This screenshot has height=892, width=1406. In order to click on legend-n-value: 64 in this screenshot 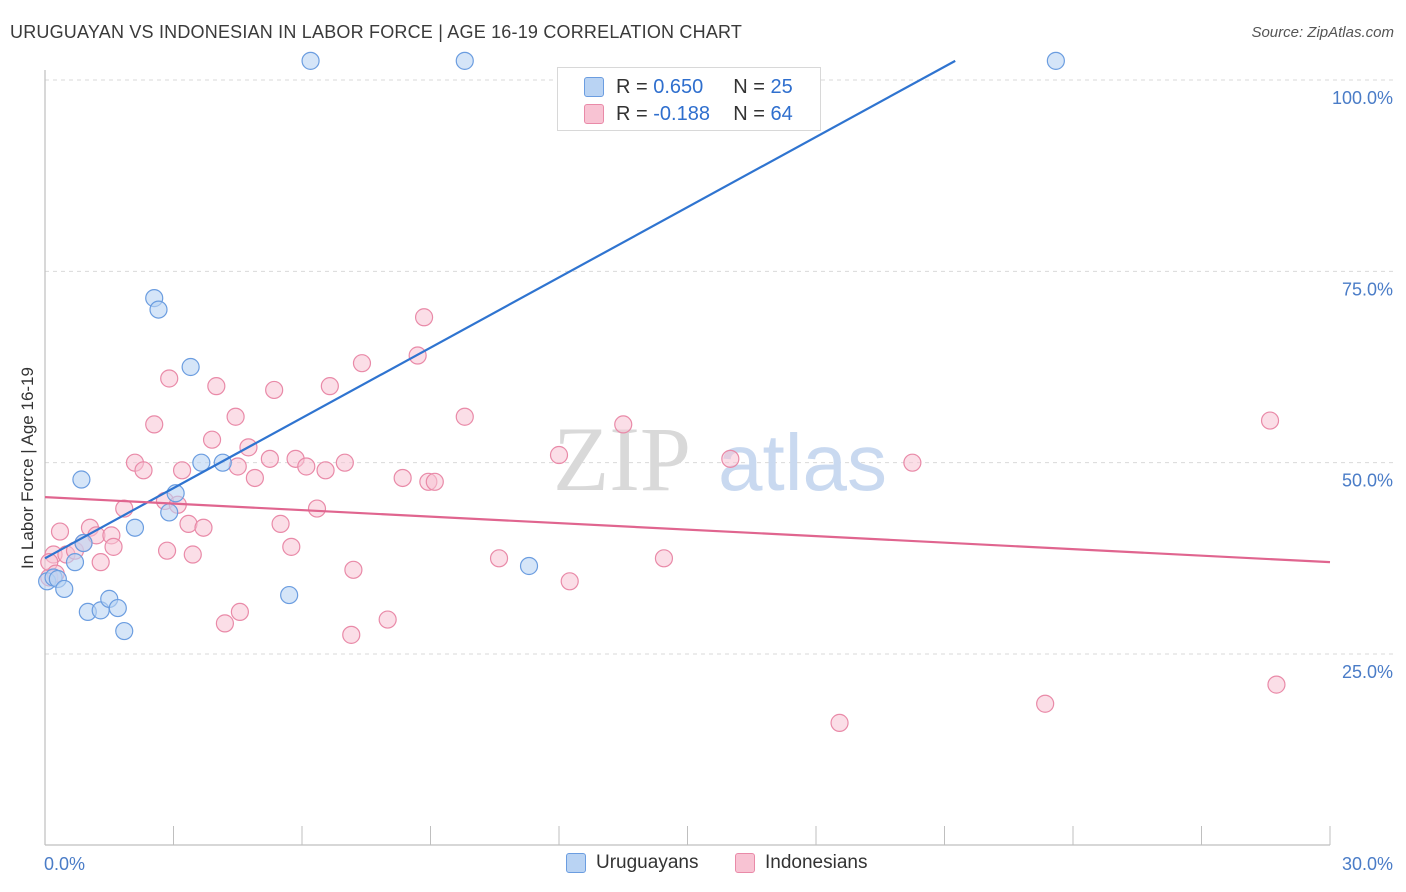, I will do `click(781, 113)`.